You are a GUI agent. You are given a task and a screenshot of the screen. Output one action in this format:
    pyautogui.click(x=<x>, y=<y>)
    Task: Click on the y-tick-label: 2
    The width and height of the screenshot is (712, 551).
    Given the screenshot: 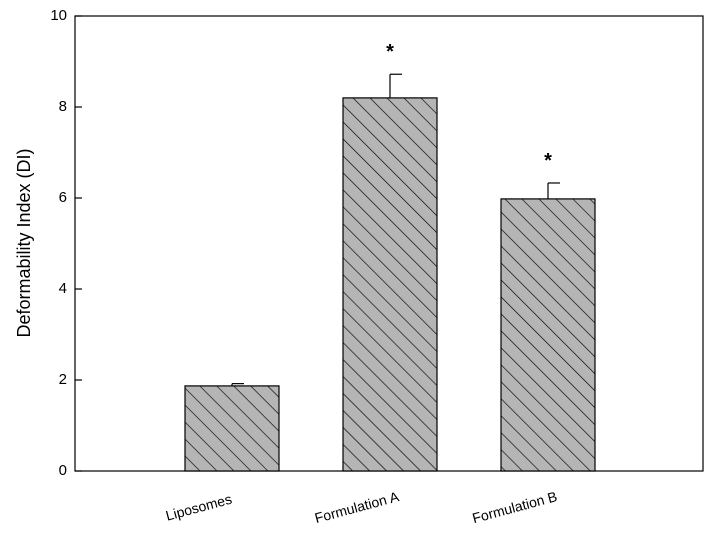 What is the action you would take?
    pyautogui.click(x=63, y=379)
    